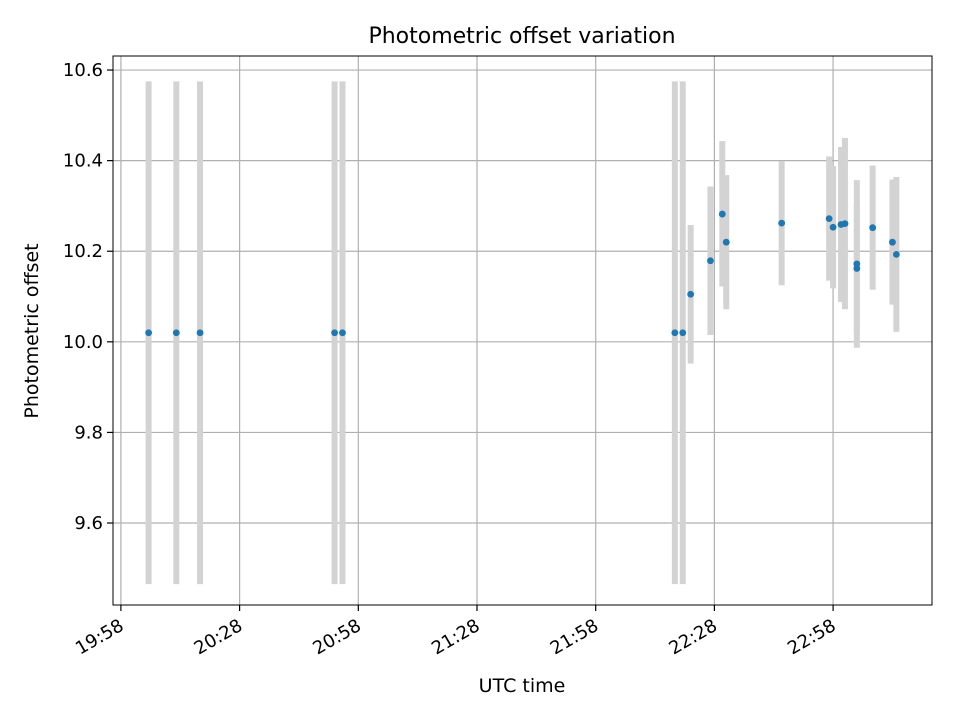  What do you see at coordinates (32, 330) in the screenshot?
I see `y-axis-label: Photometric offset` at bounding box center [32, 330].